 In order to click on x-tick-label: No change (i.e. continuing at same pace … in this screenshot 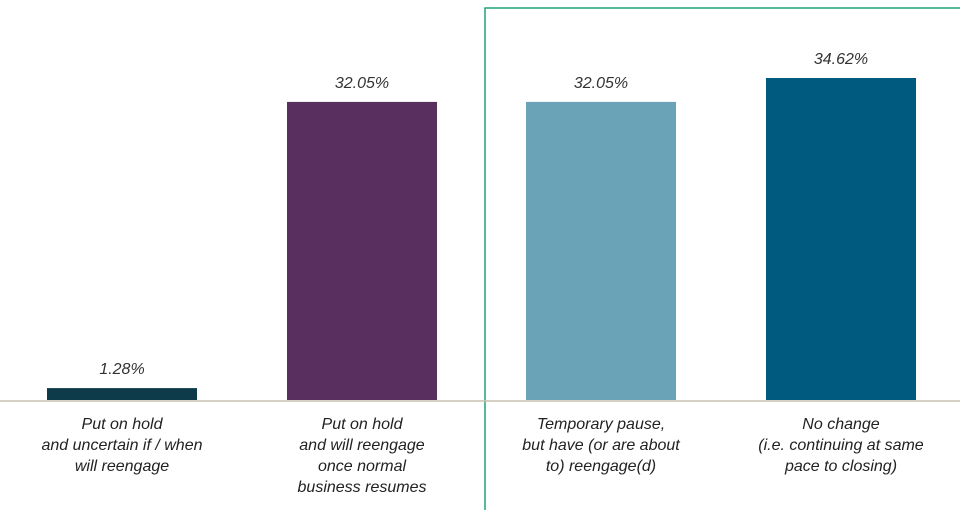, I will do `click(841, 445)`.